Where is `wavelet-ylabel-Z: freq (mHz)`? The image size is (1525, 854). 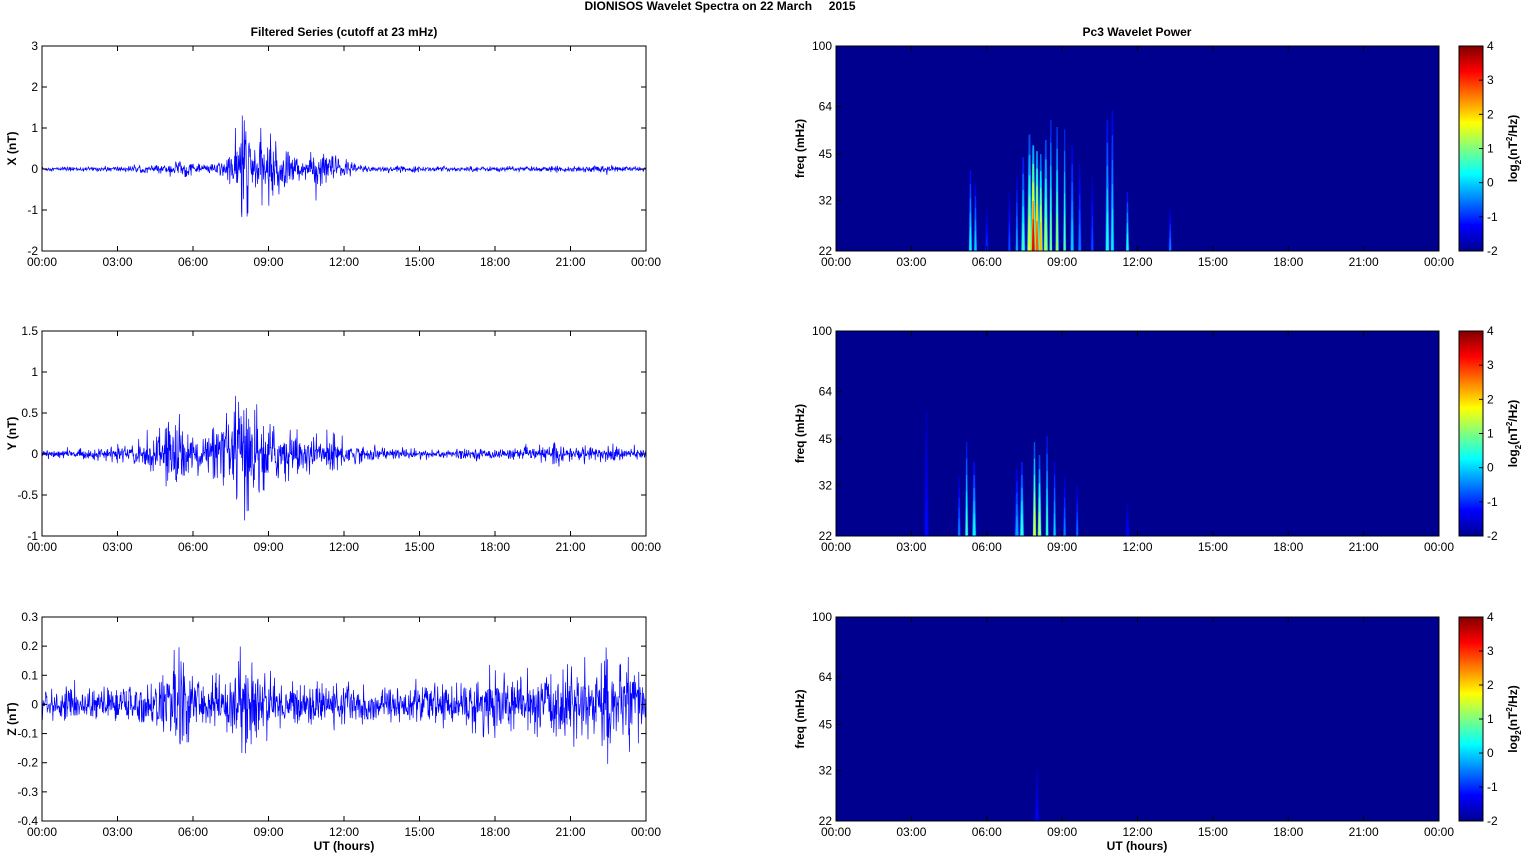 wavelet-ylabel-Z: freq (mHz) is located at coordinates (800, 718).